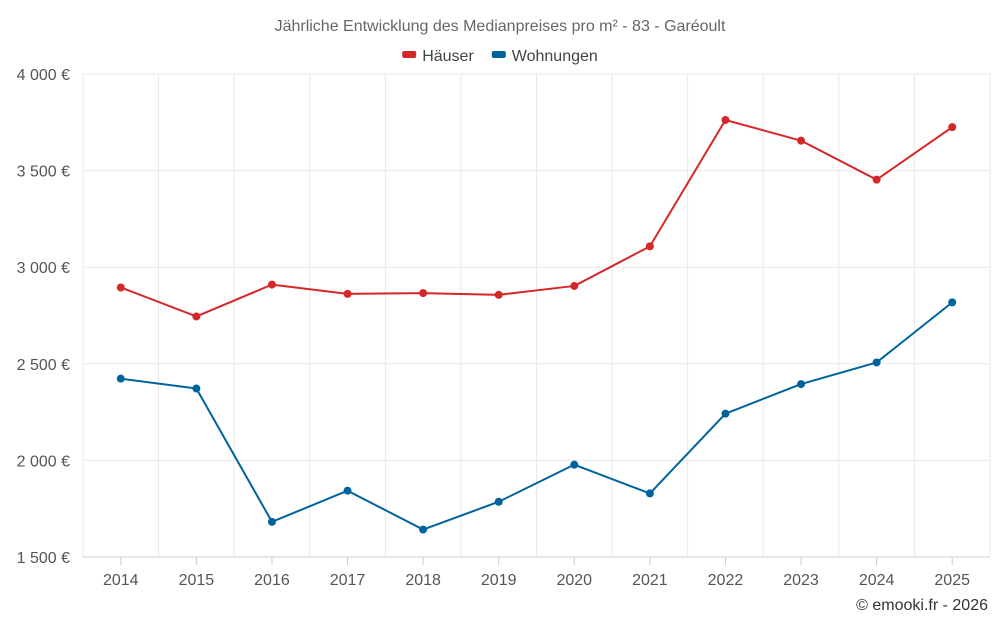 The width and height of the screenshot is (1000, 625). Describe the element at coordinates (43, 461) in the screenshot. I see `y-tick-label: 2 000 €` at that location.